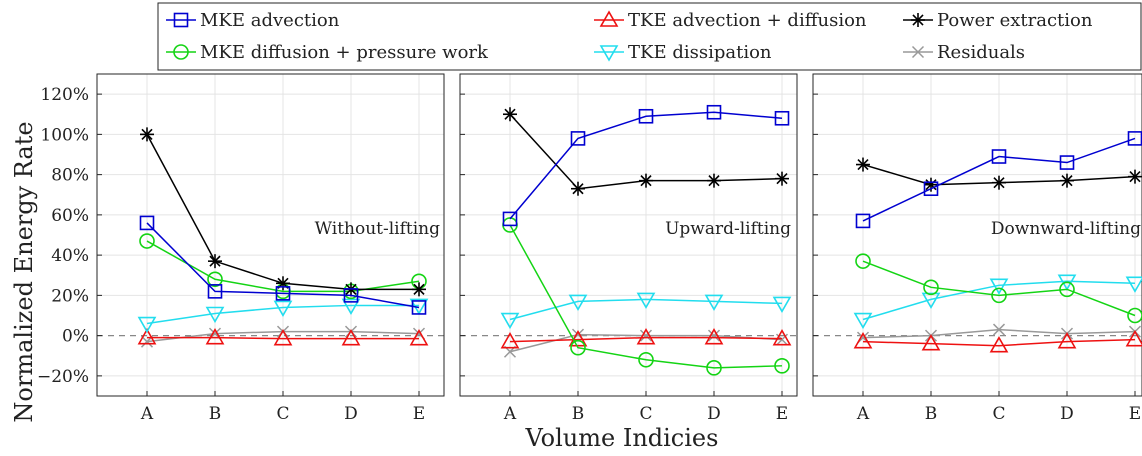 The width and height of the screenshot is (1142, 456). What do you see at coordinates (964, 52) in the screenshot?
I see `legend-entry-resid: Residuals` at bounding box center [964, 52].